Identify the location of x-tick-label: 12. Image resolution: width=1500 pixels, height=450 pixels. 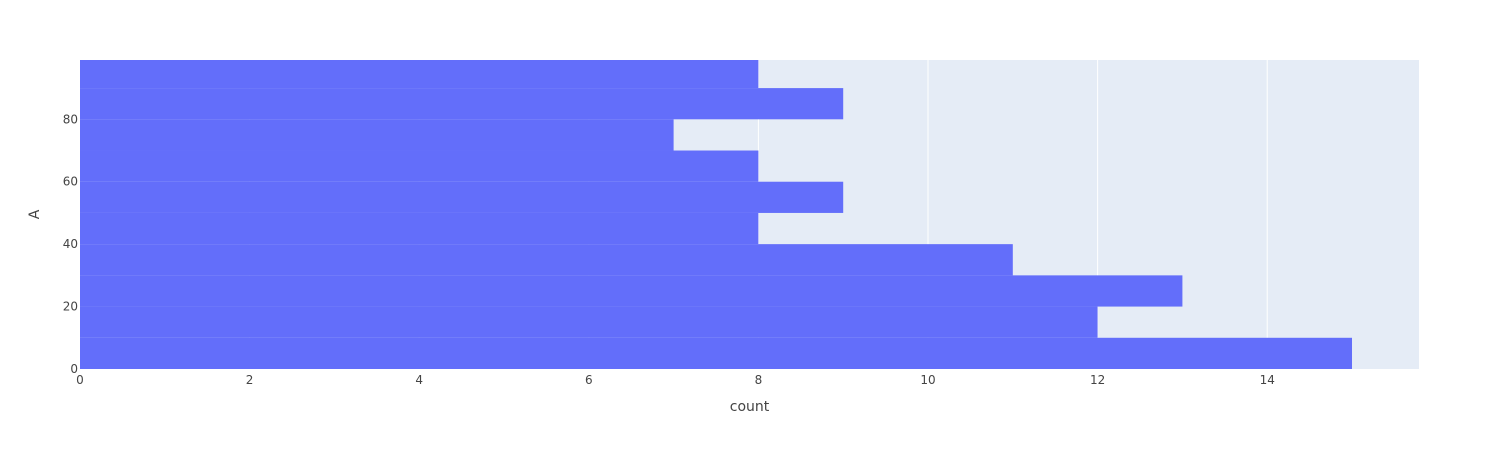
(1097, 380).